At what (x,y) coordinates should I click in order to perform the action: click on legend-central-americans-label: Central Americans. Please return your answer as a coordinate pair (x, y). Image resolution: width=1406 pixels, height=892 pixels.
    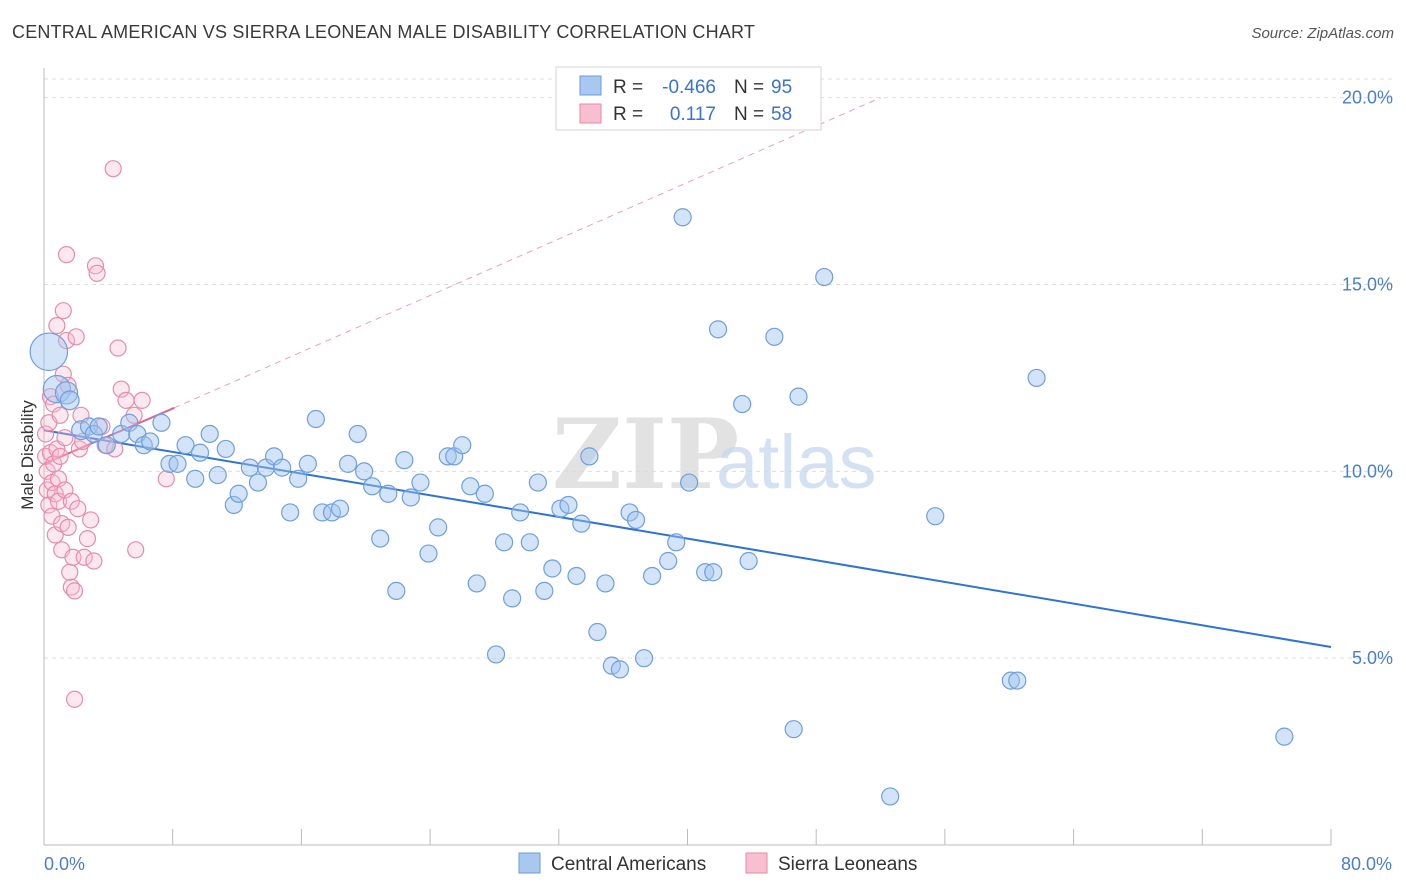
    Looking at the image, I should click on (628, 864).